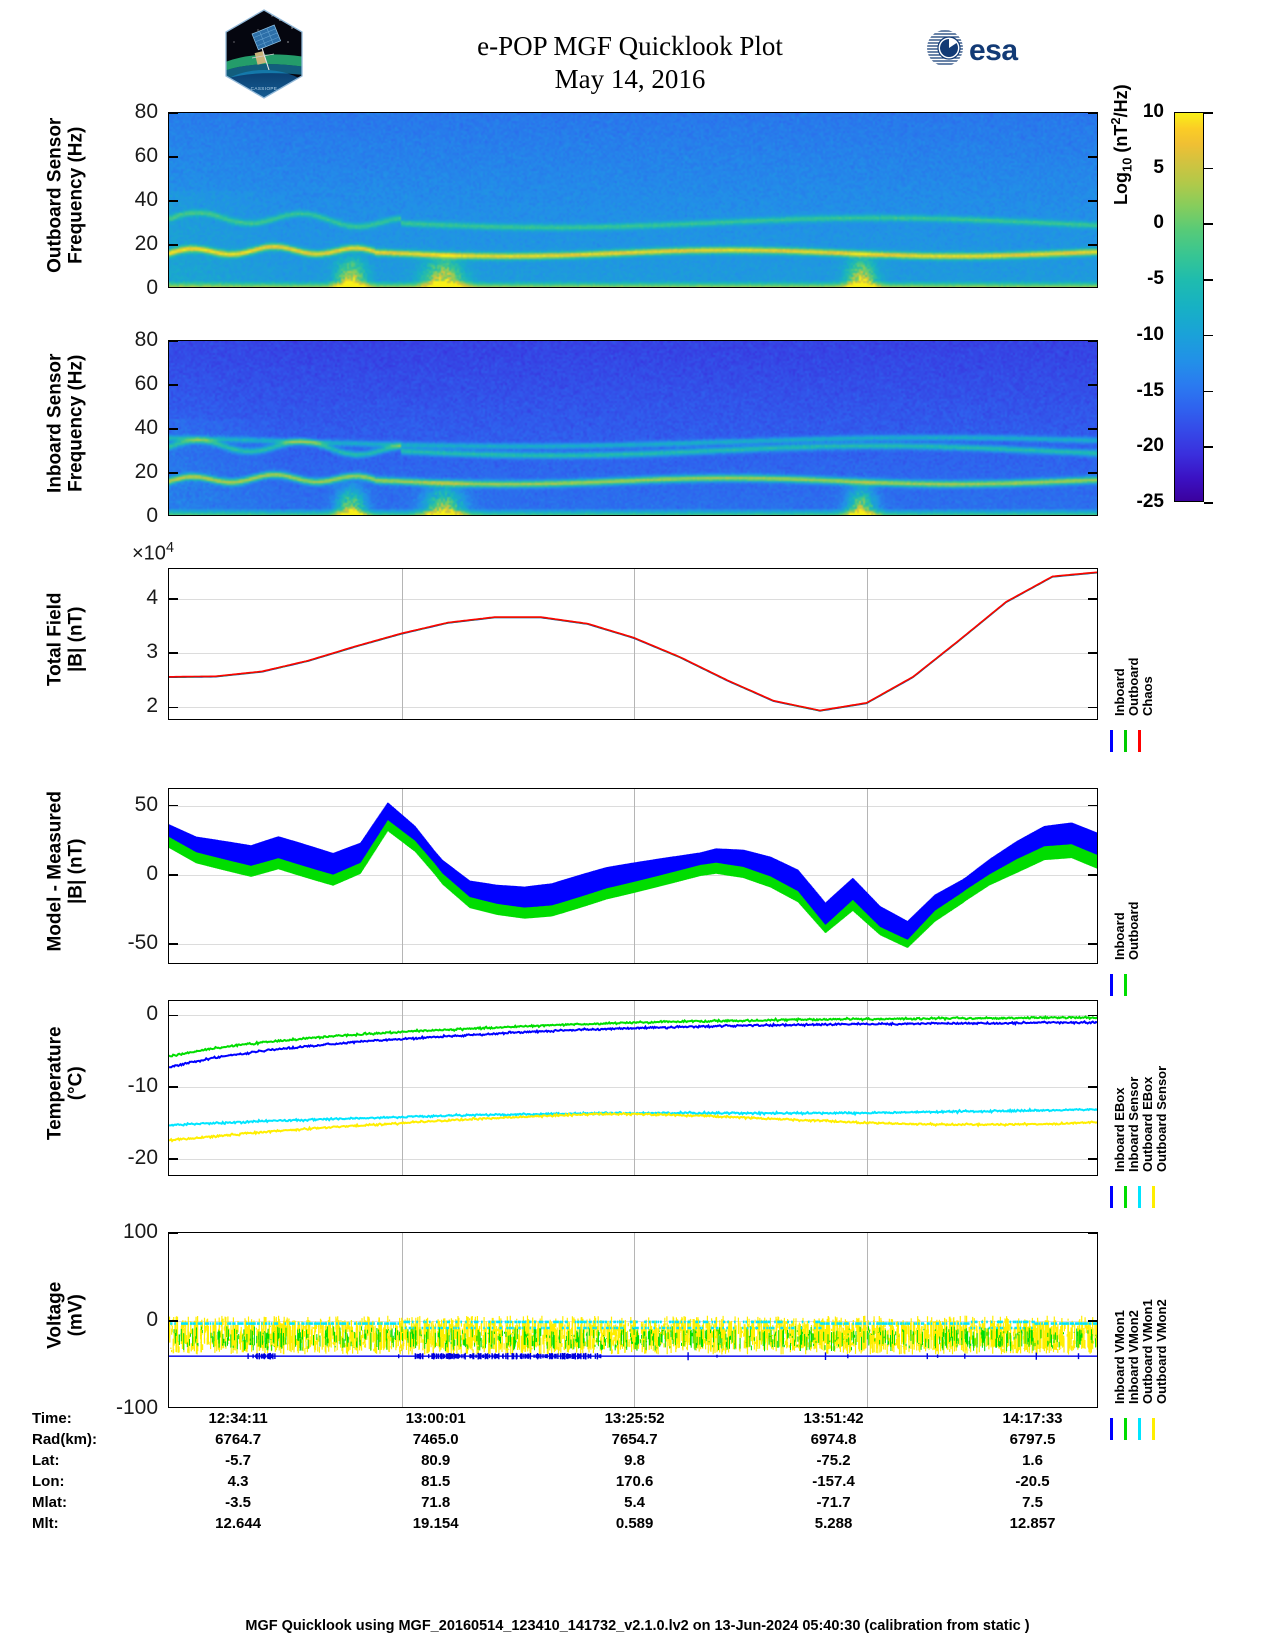  Describe the element at coordinates (152, 873) in the screenshot. I see `model-minus-measured-y-tick-label: 0` at that location.